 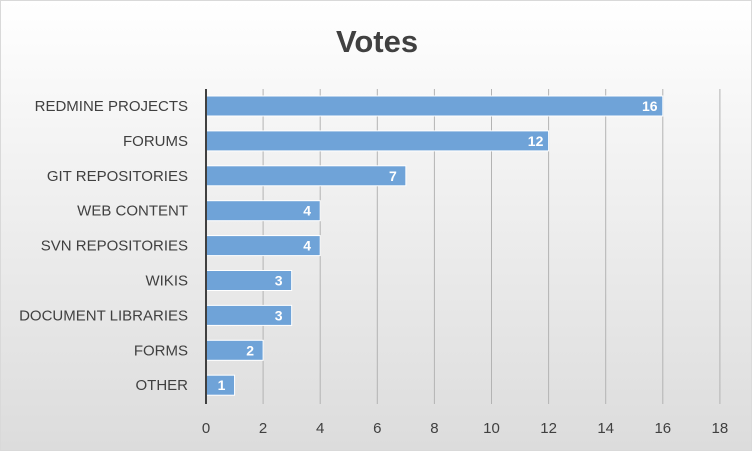 What do you see at coordinates (465, 428) in the screenshot?
I see `x-axis-ticks: 0 2 4 6 8 10 12 14 16 18` at bounding box center [465, 428].